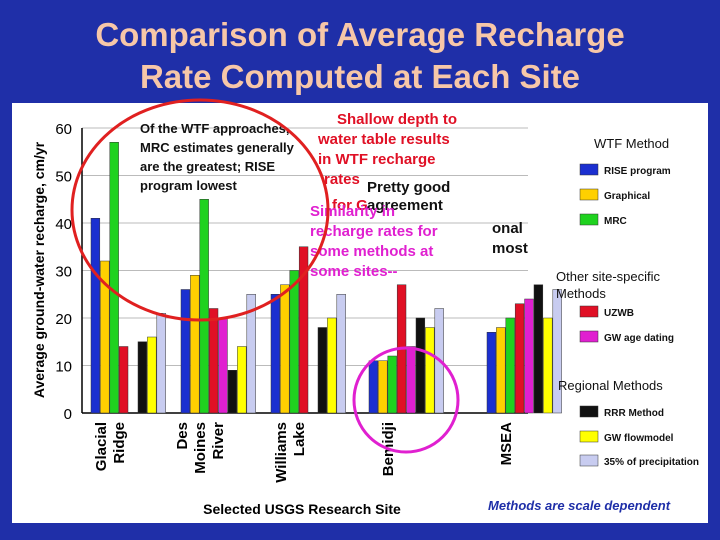 The height and width of the screenshot is (540, 720). What do you see at coordinates (507, 228) in the screenshot?
I see `annotation-regional-fragment: onal` at bounding box center [507, 228].